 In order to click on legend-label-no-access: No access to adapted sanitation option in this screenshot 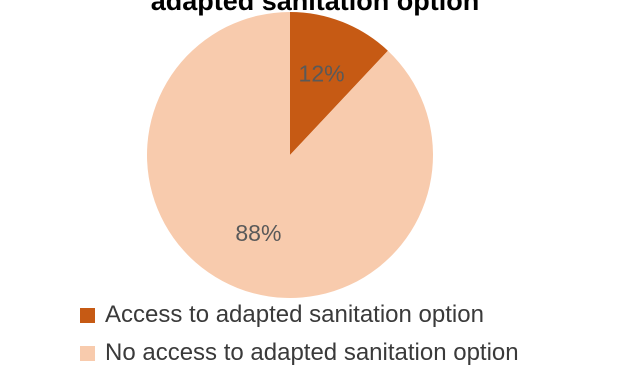, I will do `click(312, 352)`.